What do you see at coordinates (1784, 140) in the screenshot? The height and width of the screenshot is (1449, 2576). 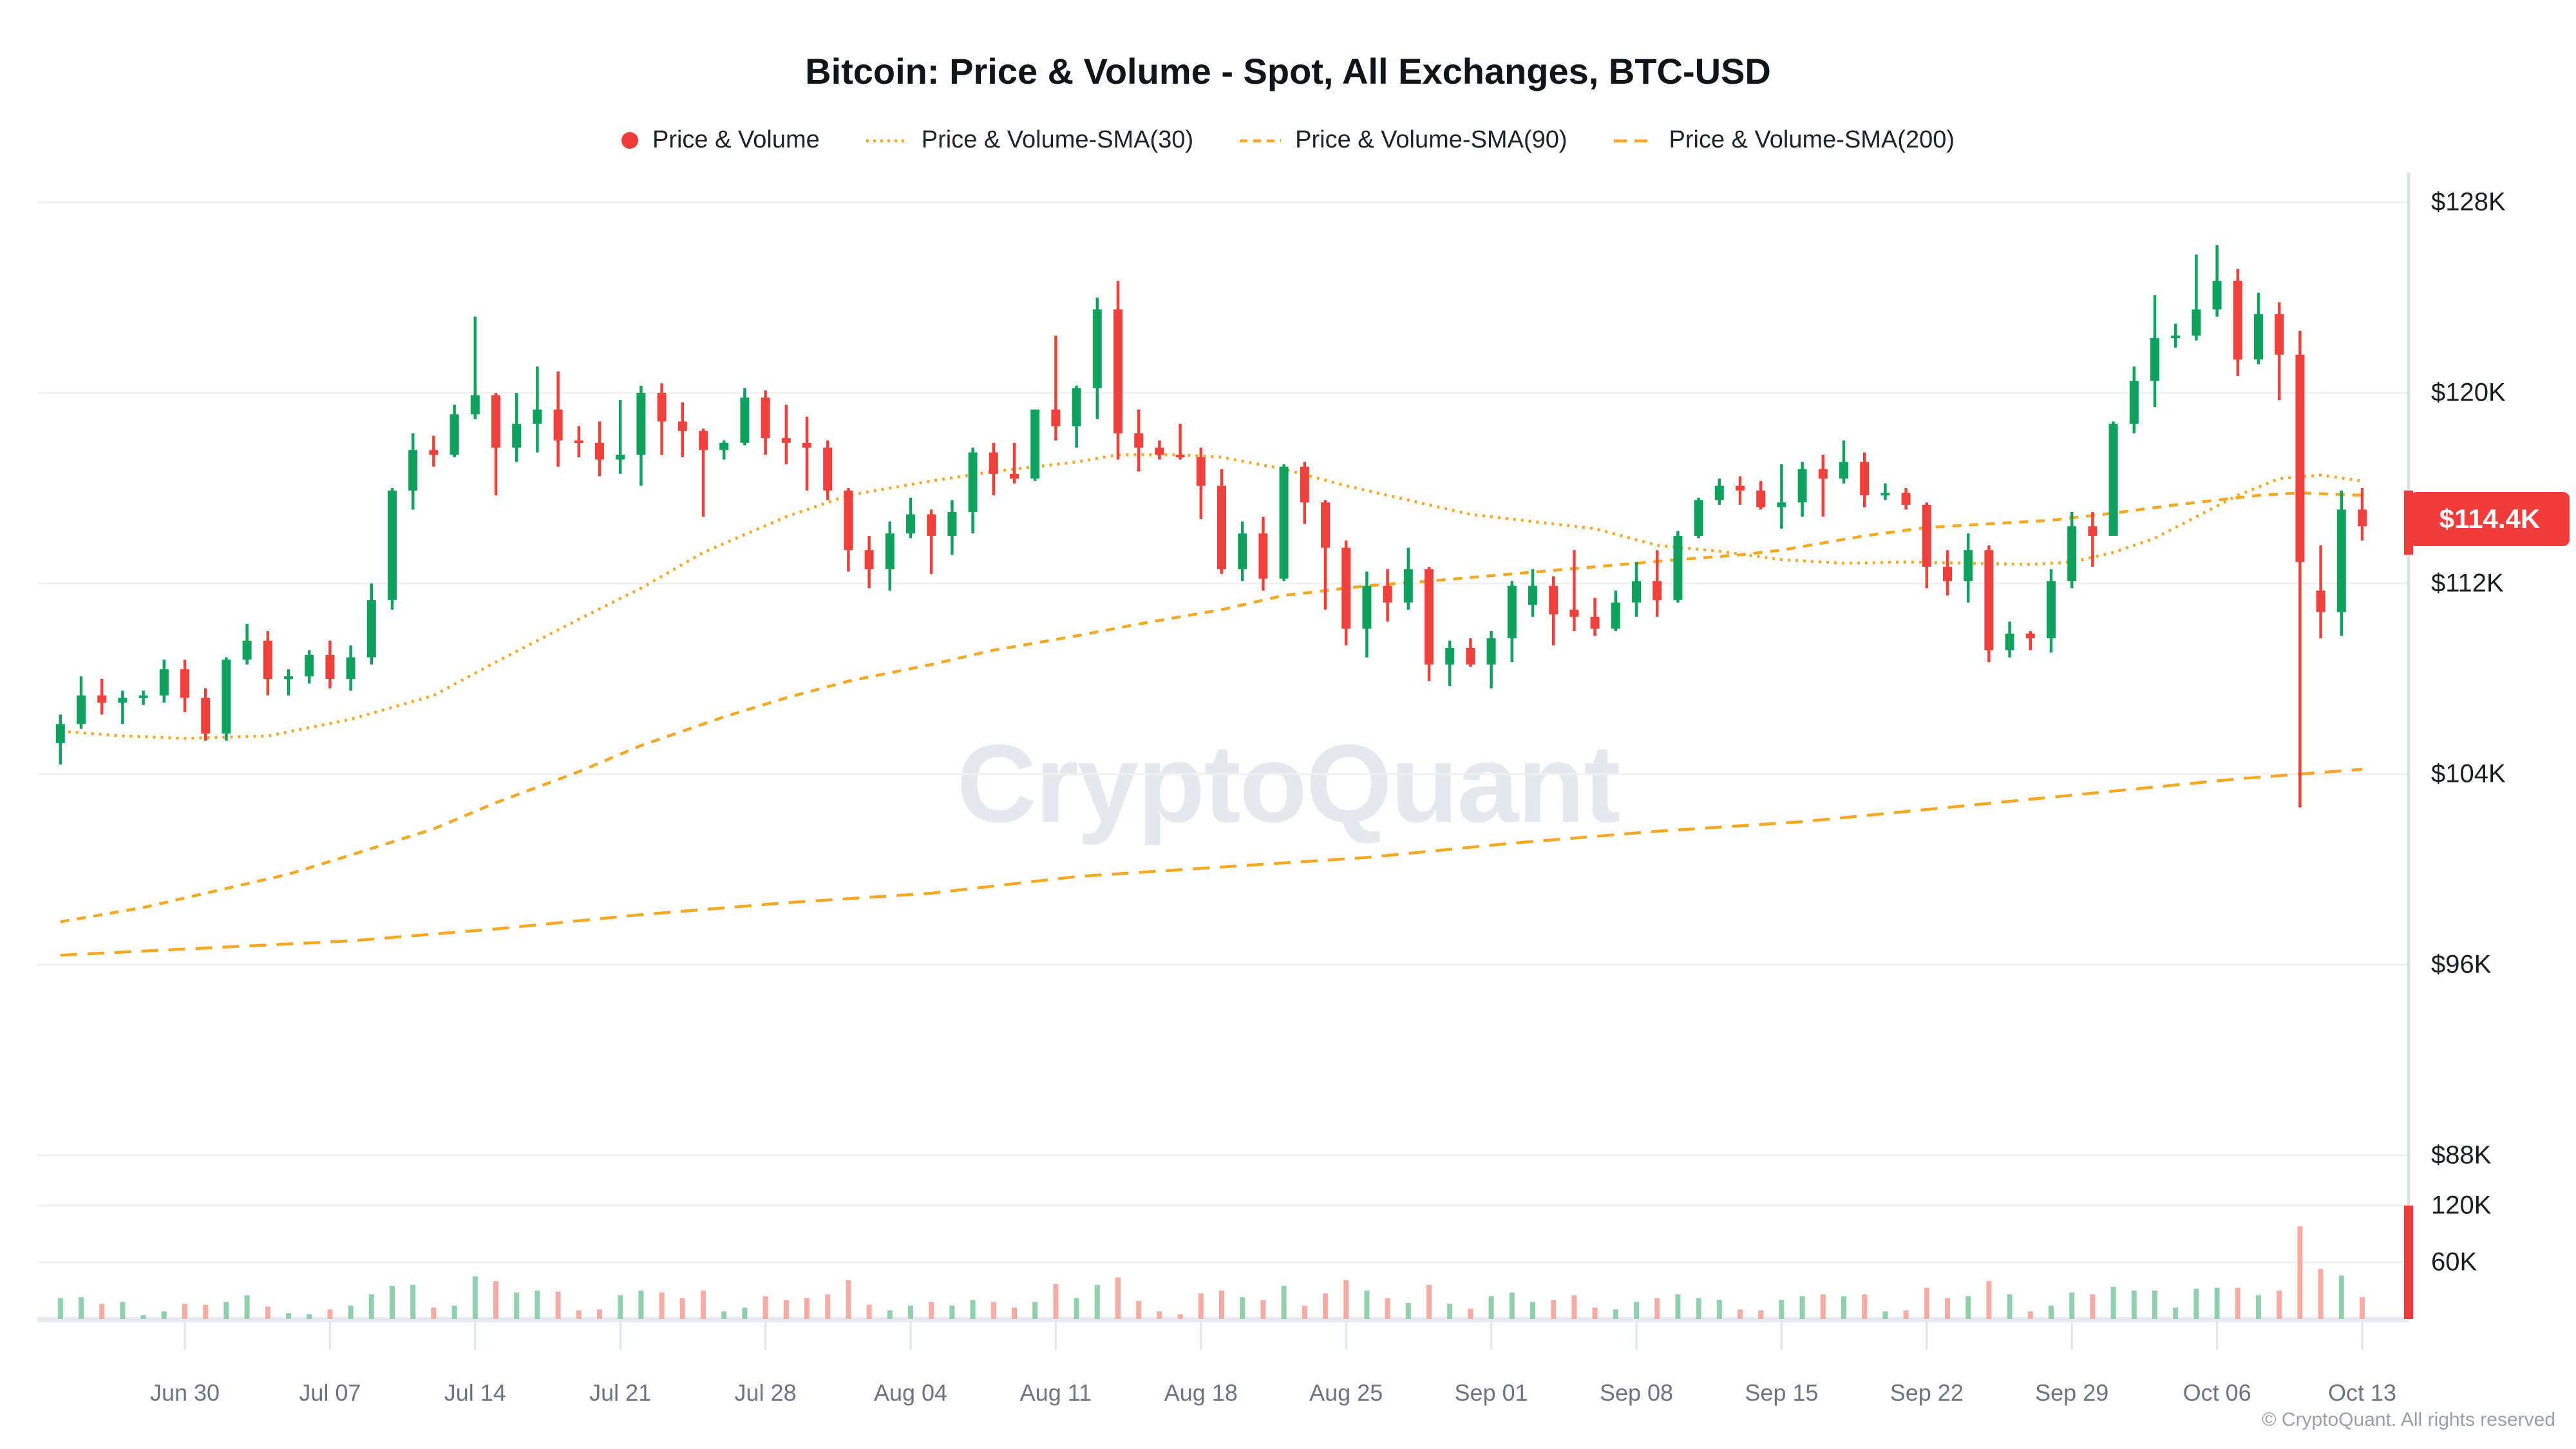 I see `legend-item: Price & Volume-SMA(200)` at bounding box center [1784, 140].